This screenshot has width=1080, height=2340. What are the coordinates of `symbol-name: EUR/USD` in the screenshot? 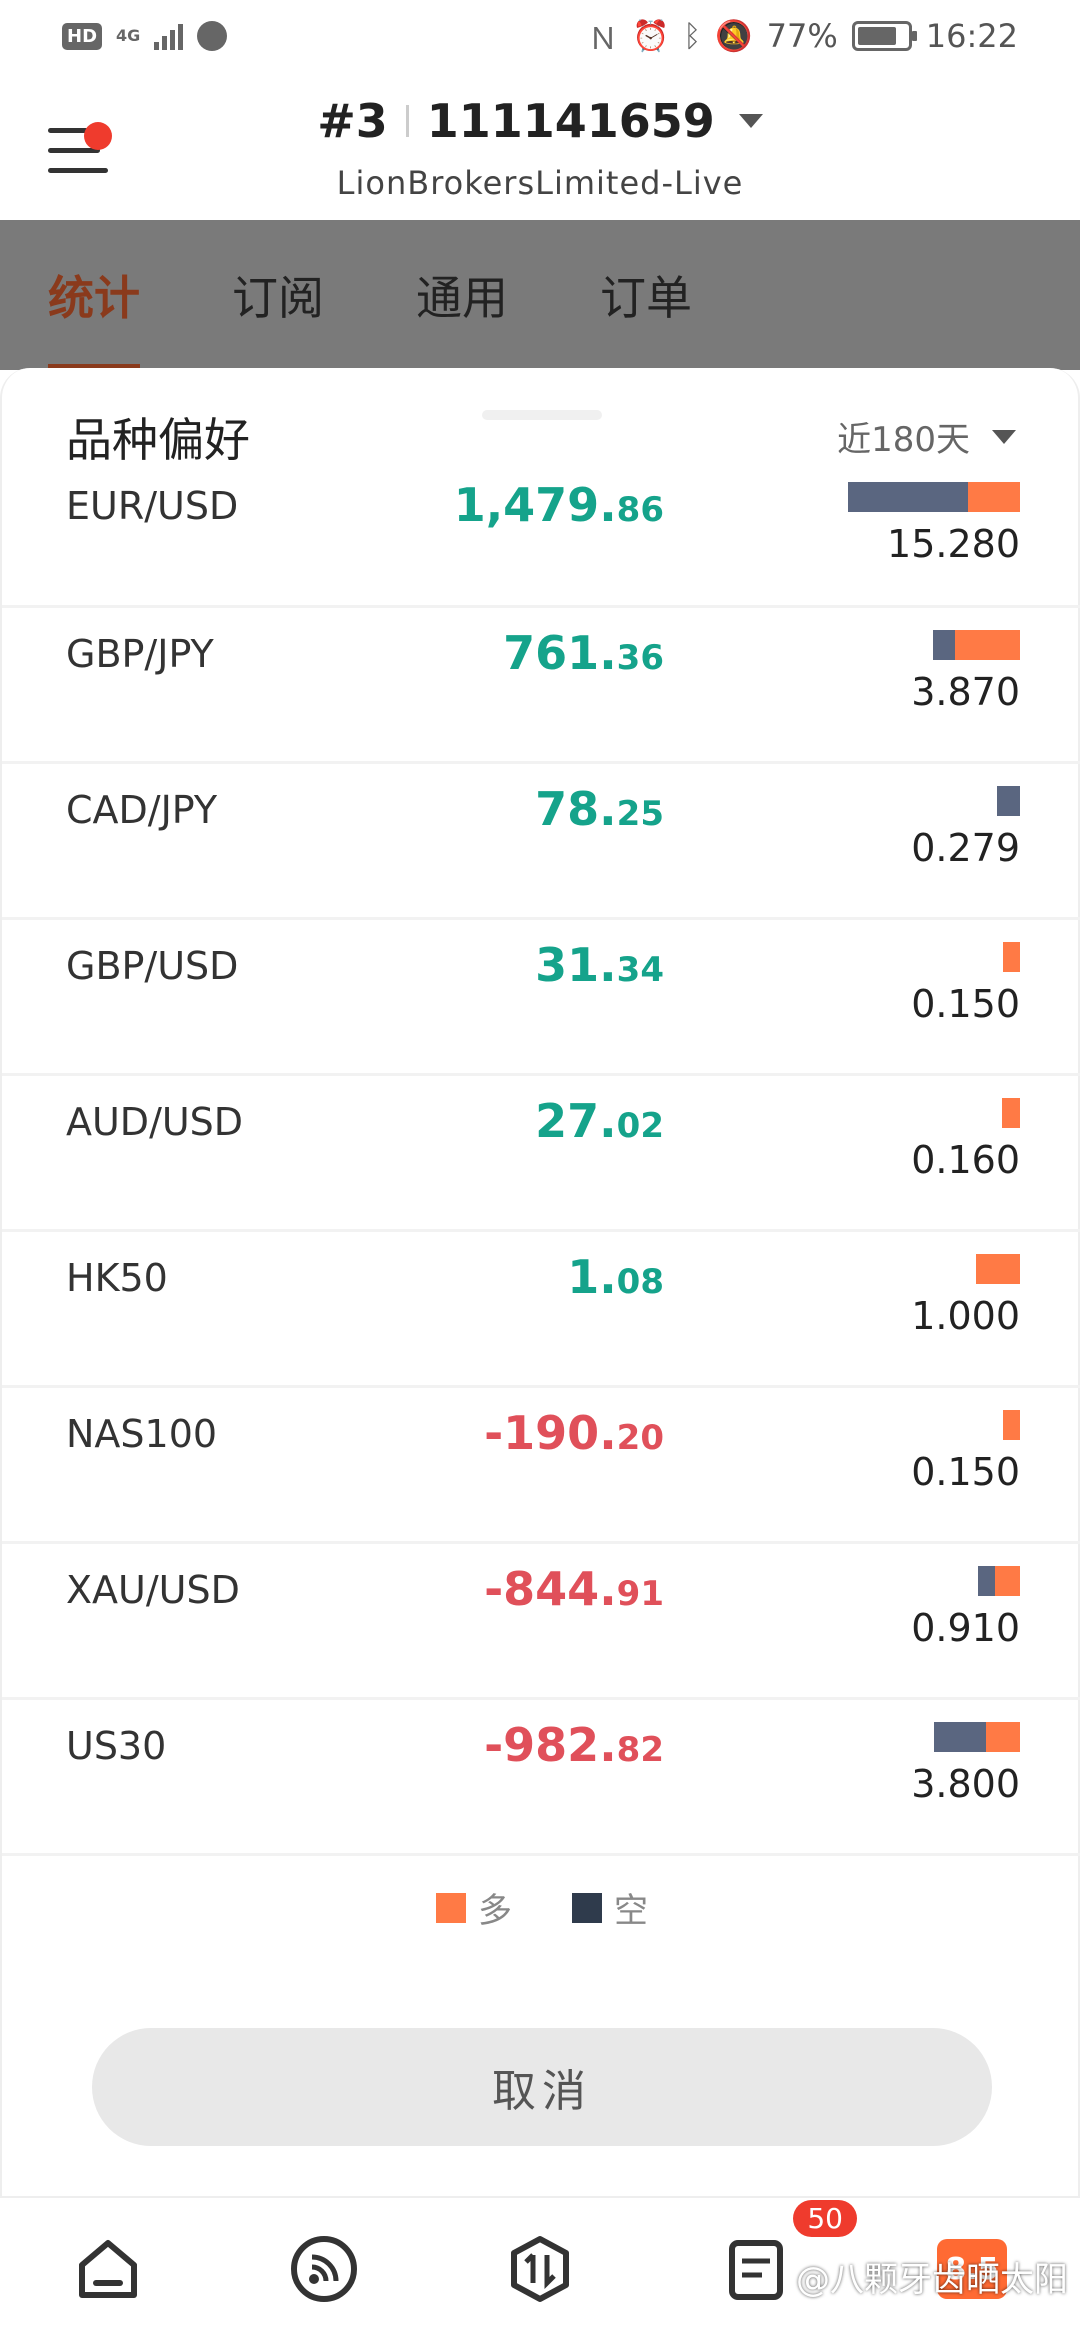 It's located at (152, 506).